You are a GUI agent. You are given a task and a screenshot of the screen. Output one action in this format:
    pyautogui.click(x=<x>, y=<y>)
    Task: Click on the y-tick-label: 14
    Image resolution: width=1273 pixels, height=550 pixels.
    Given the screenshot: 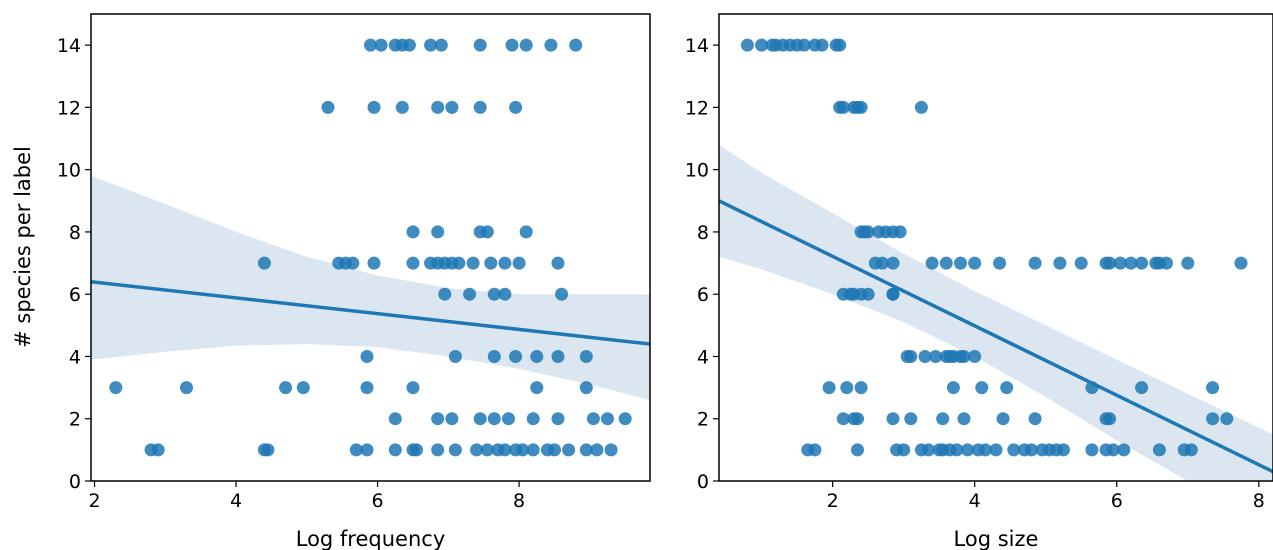 What is the action you would take?
    pyautogui.click(x=697, y=46)
    